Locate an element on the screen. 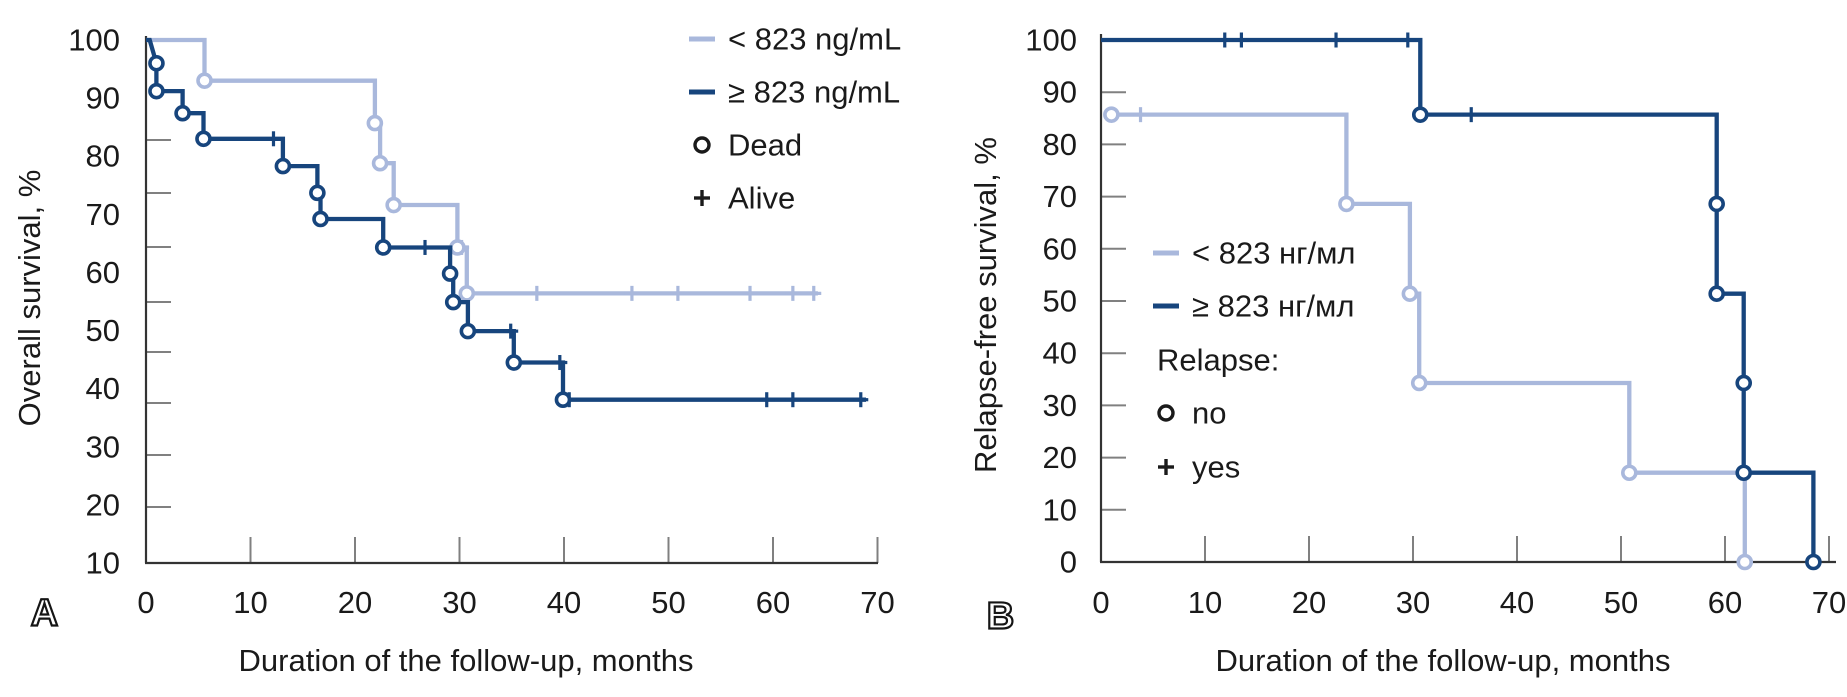  panel-a-x-tick-label-60: 60 is located at coordinates (773, 602).